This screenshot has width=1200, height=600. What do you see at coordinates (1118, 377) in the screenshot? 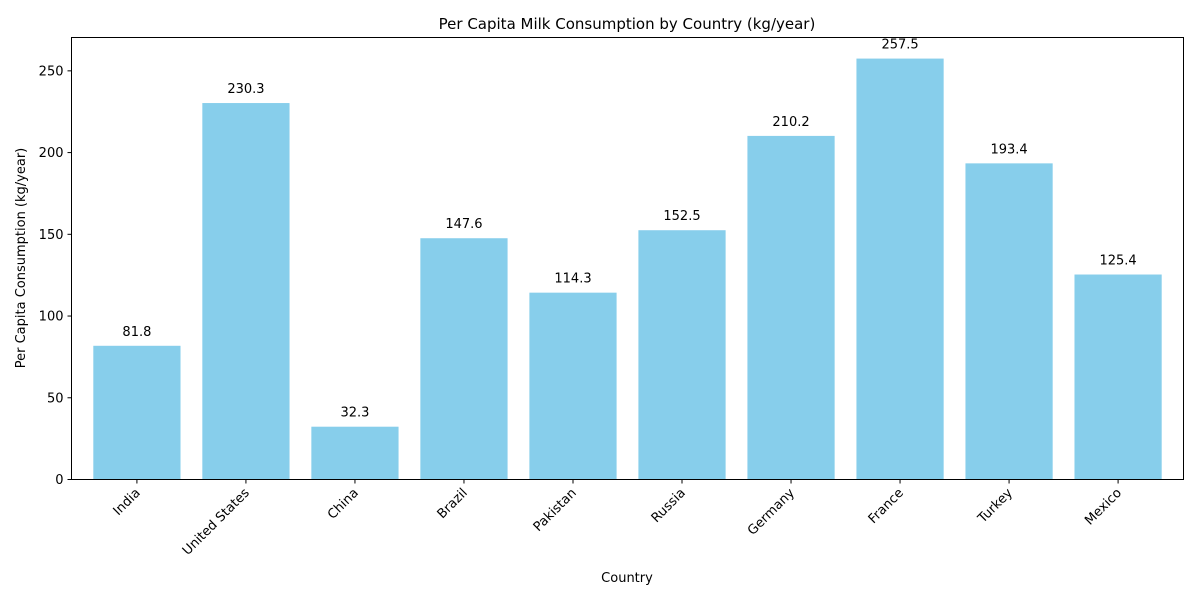
I see `bar-mexico` at bounding box center [1118, 377].